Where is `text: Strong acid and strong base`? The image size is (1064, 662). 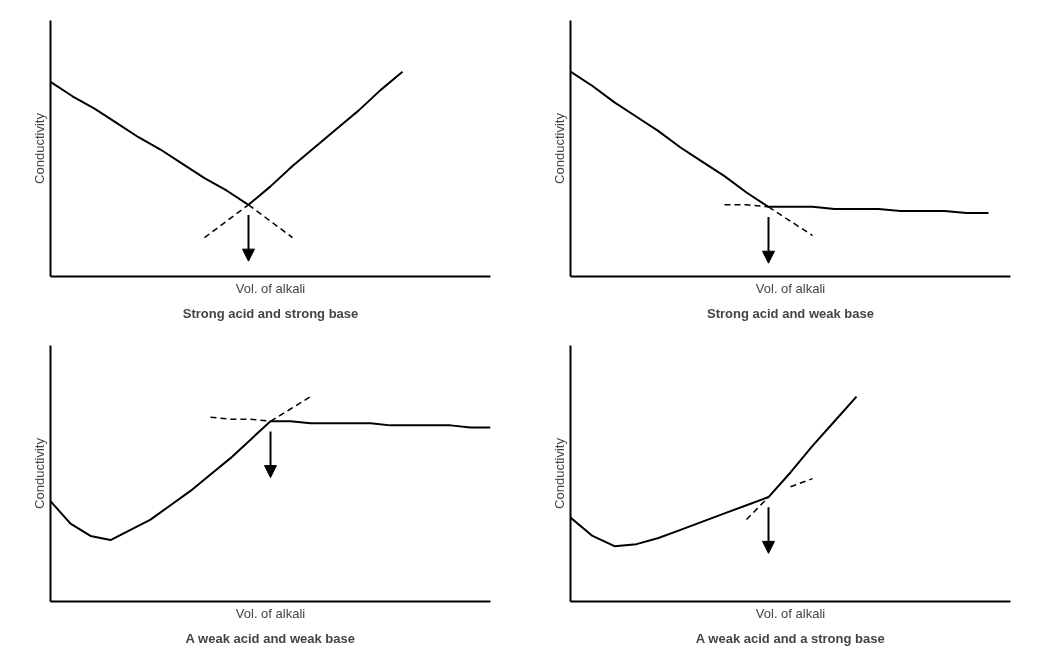 text: Strong acid and strong base is located at coordinates (270, 313).